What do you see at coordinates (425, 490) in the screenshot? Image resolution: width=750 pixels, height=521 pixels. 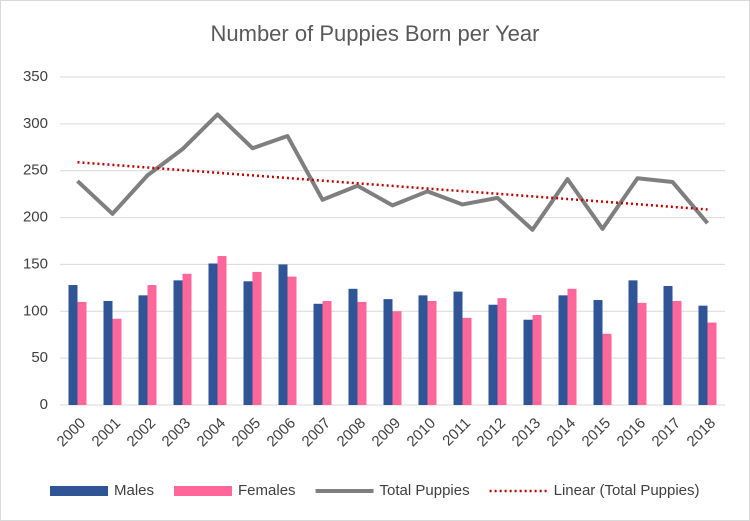 I see `legend-label: Total Puppies` at bounding box center [425, 490].